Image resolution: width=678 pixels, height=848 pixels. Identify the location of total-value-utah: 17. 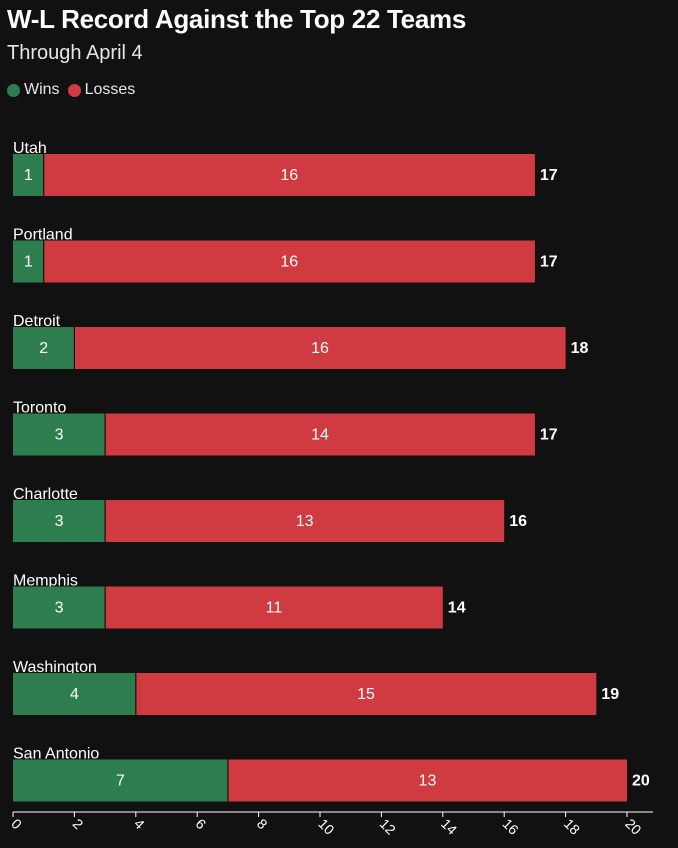
(549, 175).